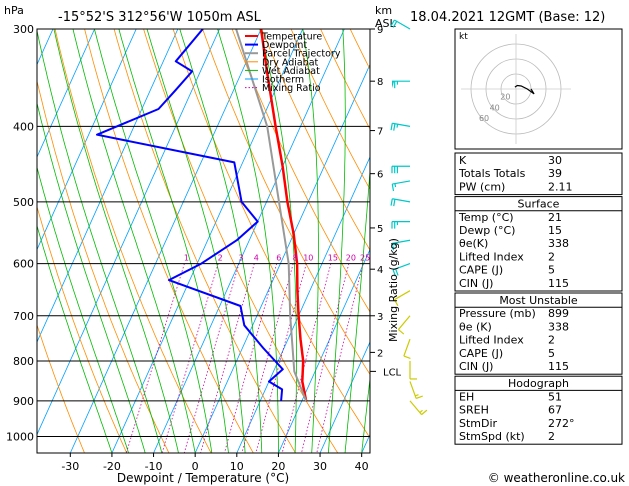 The image size is (629, 486). I want to click on temperature-tick-label: -10, so click(154, 466).